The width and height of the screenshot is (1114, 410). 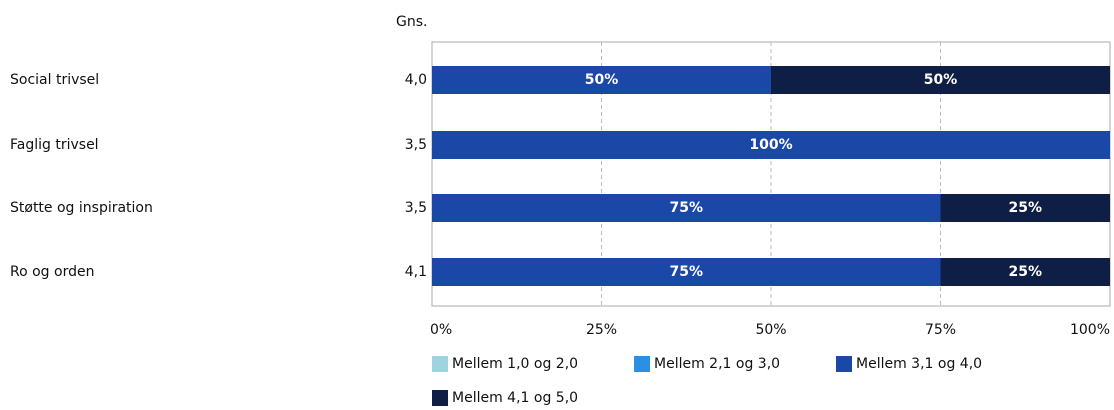 What do you see at coordinates (515, 398) in the screenshot?
I see `legend-label: Mellem 4,1 og 5,0` at bounding box center [515, 398].